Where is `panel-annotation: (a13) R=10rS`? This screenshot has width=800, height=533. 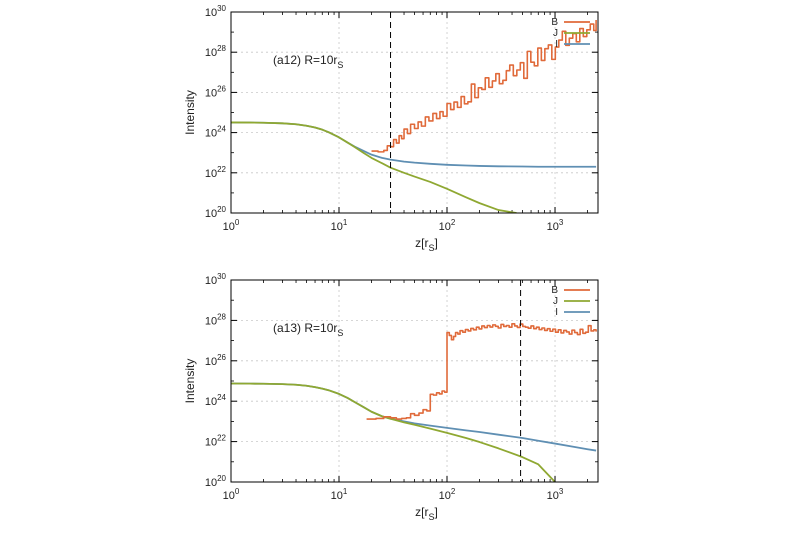
panel-annotation: (a13) R=10rS is located at coordinates (308, 329).